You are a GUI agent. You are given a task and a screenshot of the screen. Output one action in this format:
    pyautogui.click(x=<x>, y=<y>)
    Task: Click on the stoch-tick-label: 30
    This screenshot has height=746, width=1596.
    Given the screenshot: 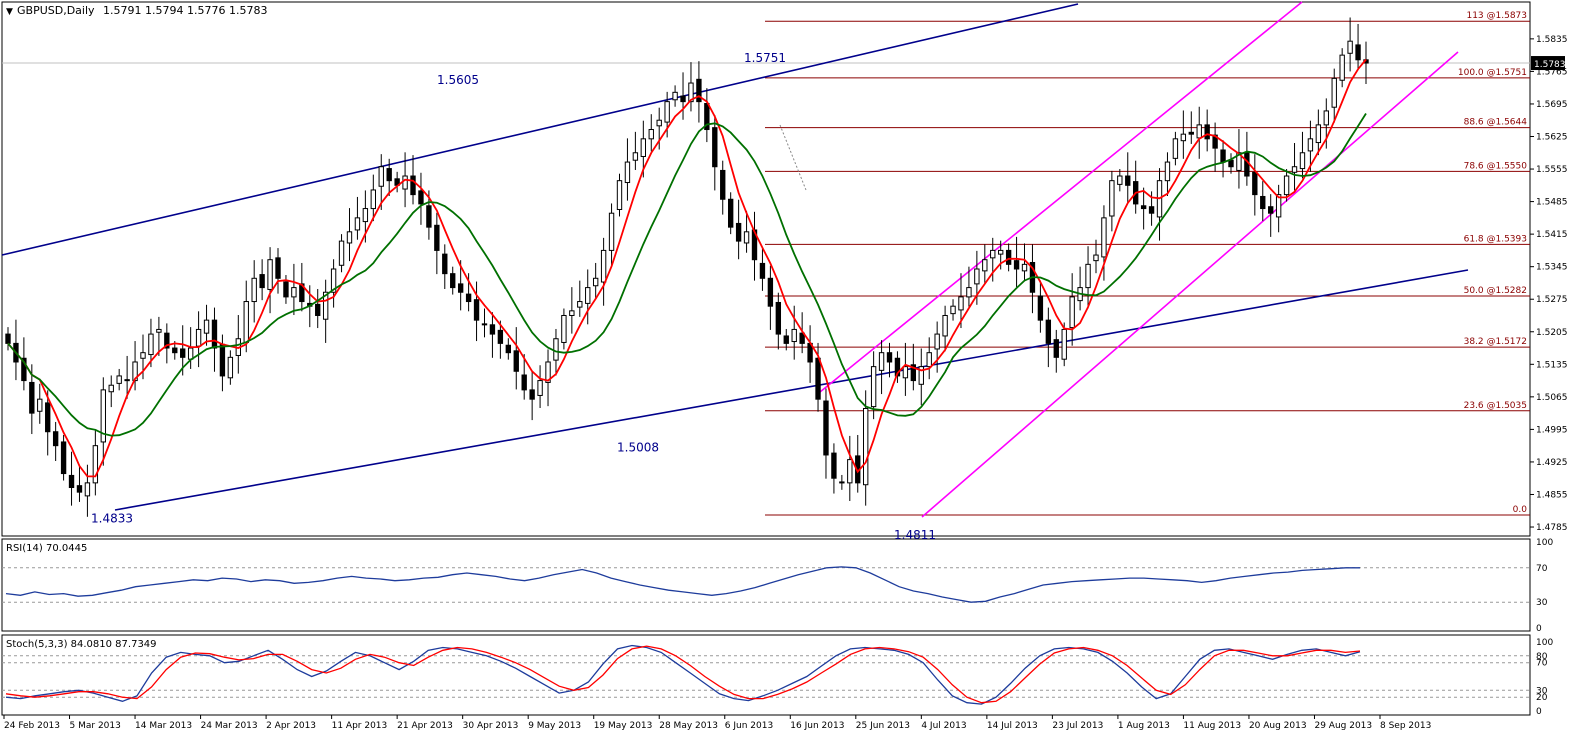 What is the action you would take?
    pyautogui.click(x=1542, y=691)
    